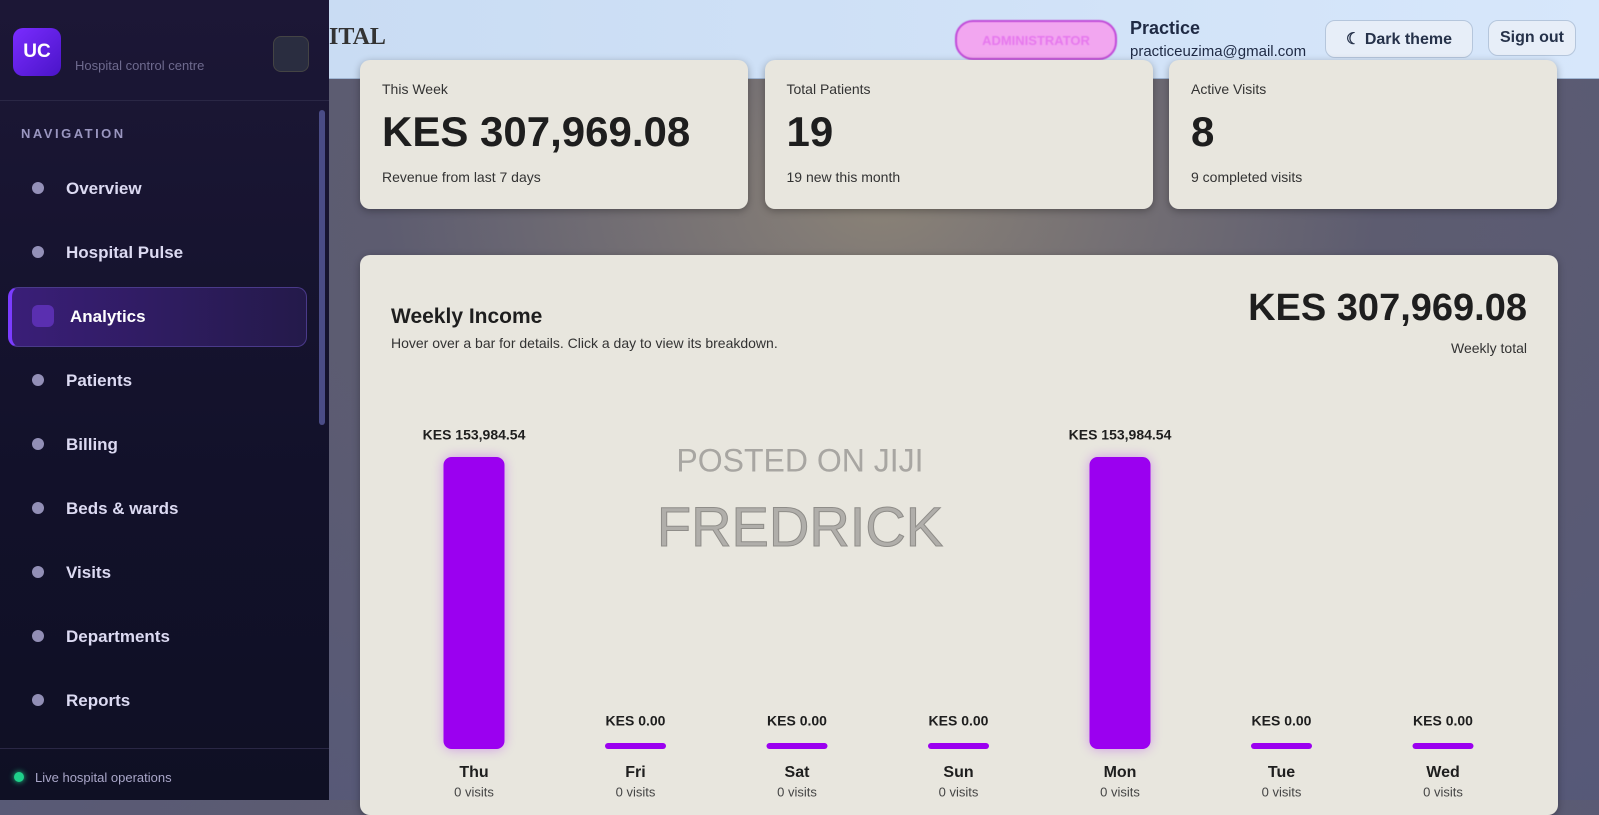 Image resolution: width=1599 pixels, height=815 pixels. What do you see at coordinates (99, 380) in the screenshot?
I see `nav-label: Patients` at bounding box center [99, 380].